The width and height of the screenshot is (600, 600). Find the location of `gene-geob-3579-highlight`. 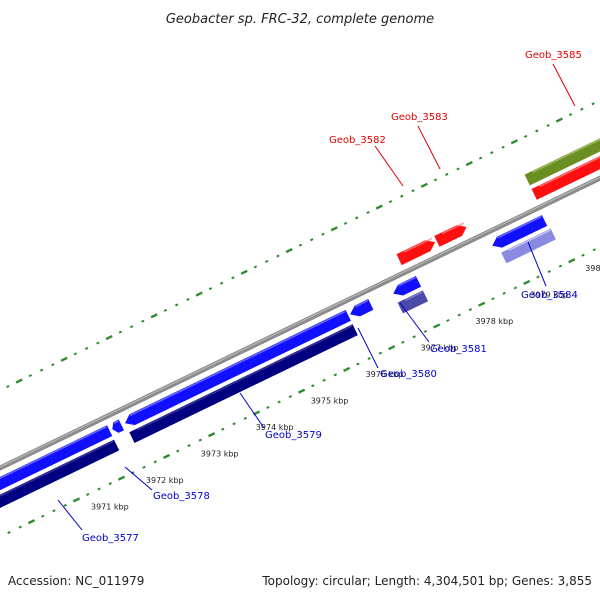

gene-geob-3579-highlight is located at coordinates (237, 363).